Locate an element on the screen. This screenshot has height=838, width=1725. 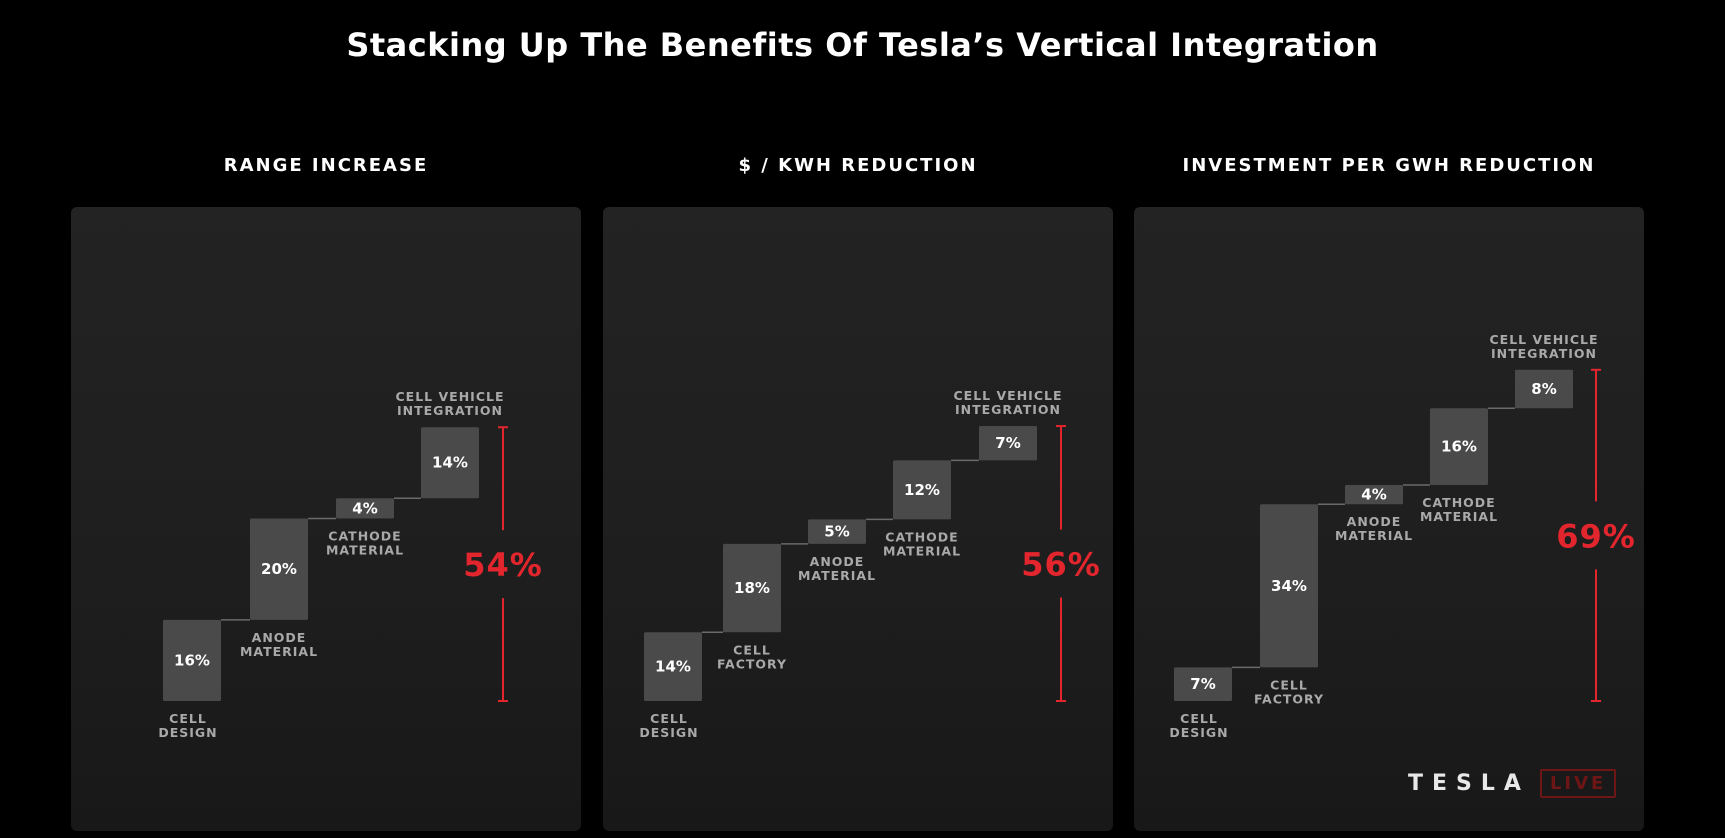
tesla-wordmark: TESLA is located at coordinates (1469, 783).